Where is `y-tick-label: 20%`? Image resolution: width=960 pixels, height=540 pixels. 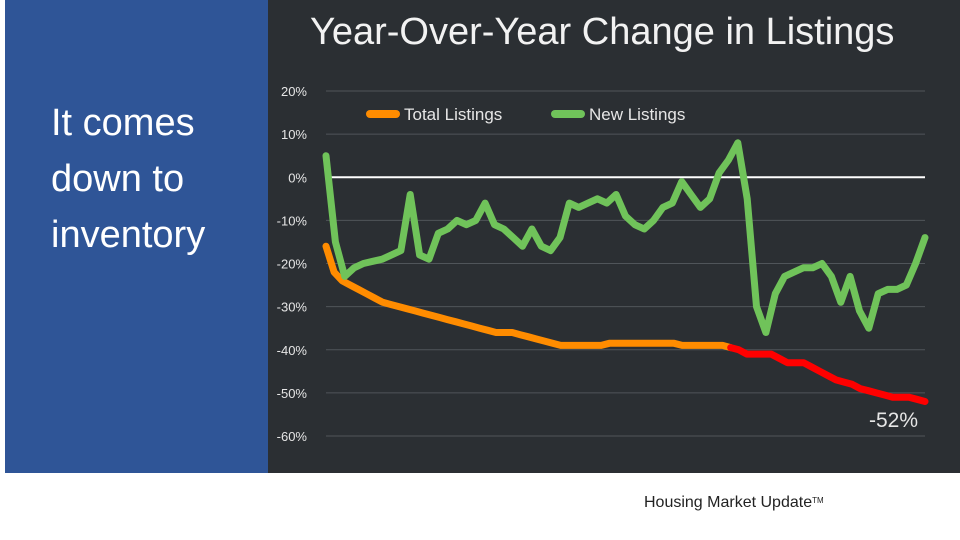 y-tick-label: 20% is located at coordinates (294, 91).